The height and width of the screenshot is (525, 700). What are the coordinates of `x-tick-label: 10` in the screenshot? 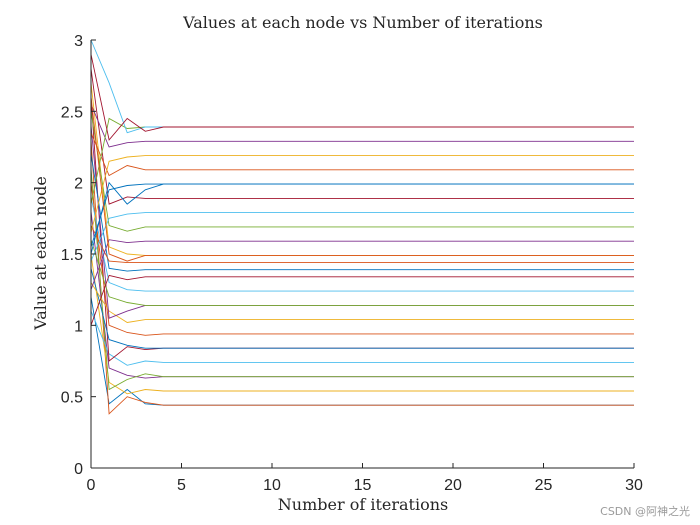 It's located at (272, 485).